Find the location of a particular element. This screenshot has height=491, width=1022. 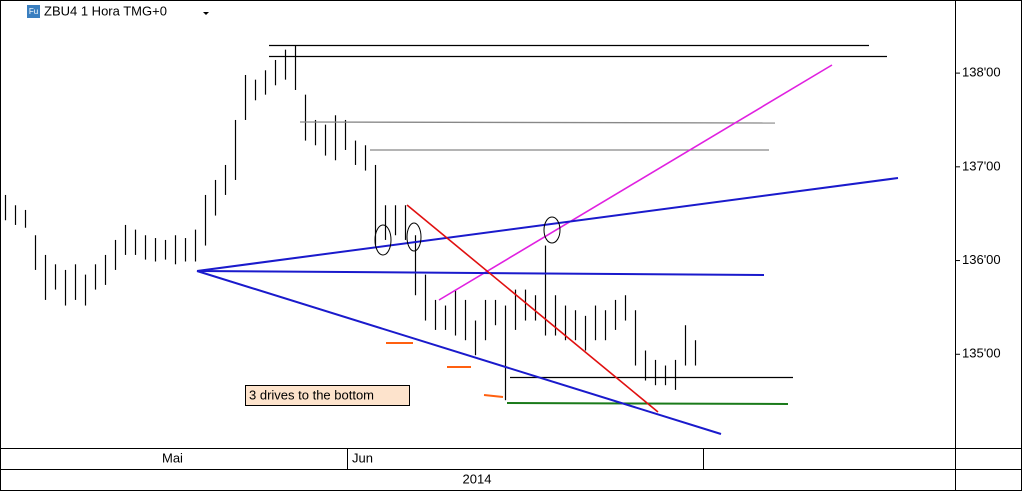

year-label: 2014 is located at coordinates (477, 478).